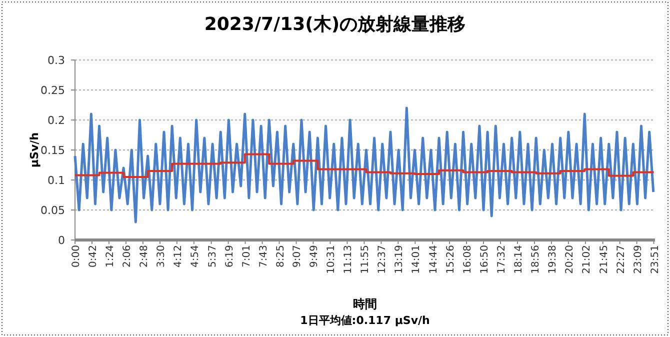 This screenshot has width=670, height=337. What do you see at coordinates (144, 256) in the screenshot?
I see `x-tick-label: 2:48` at bounding box center [144, 256].